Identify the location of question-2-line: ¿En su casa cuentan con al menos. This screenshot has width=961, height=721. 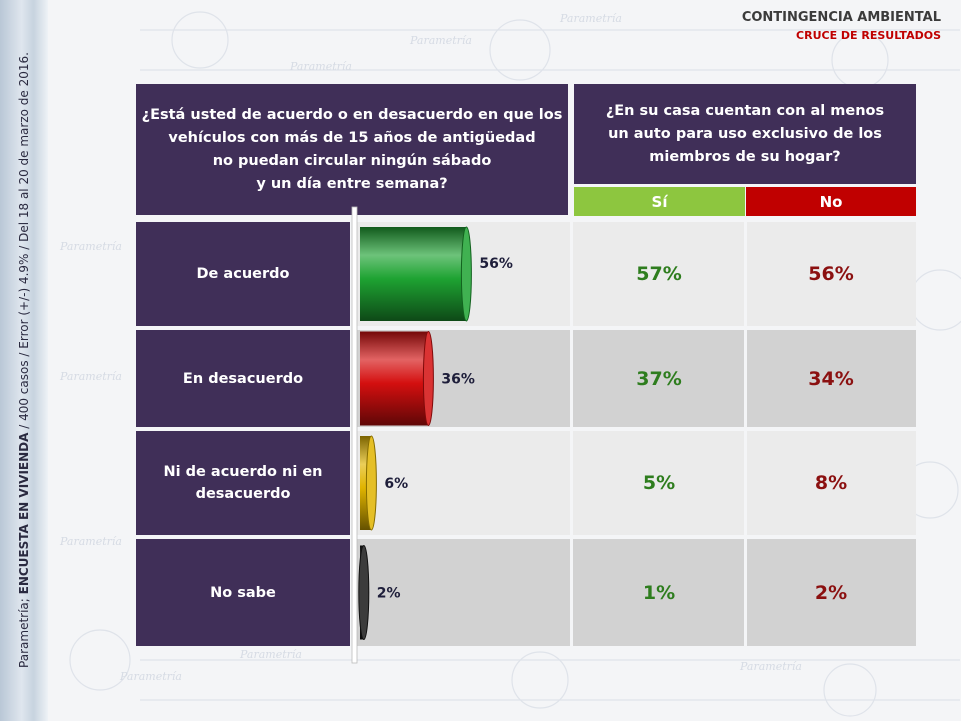
(745, 110).